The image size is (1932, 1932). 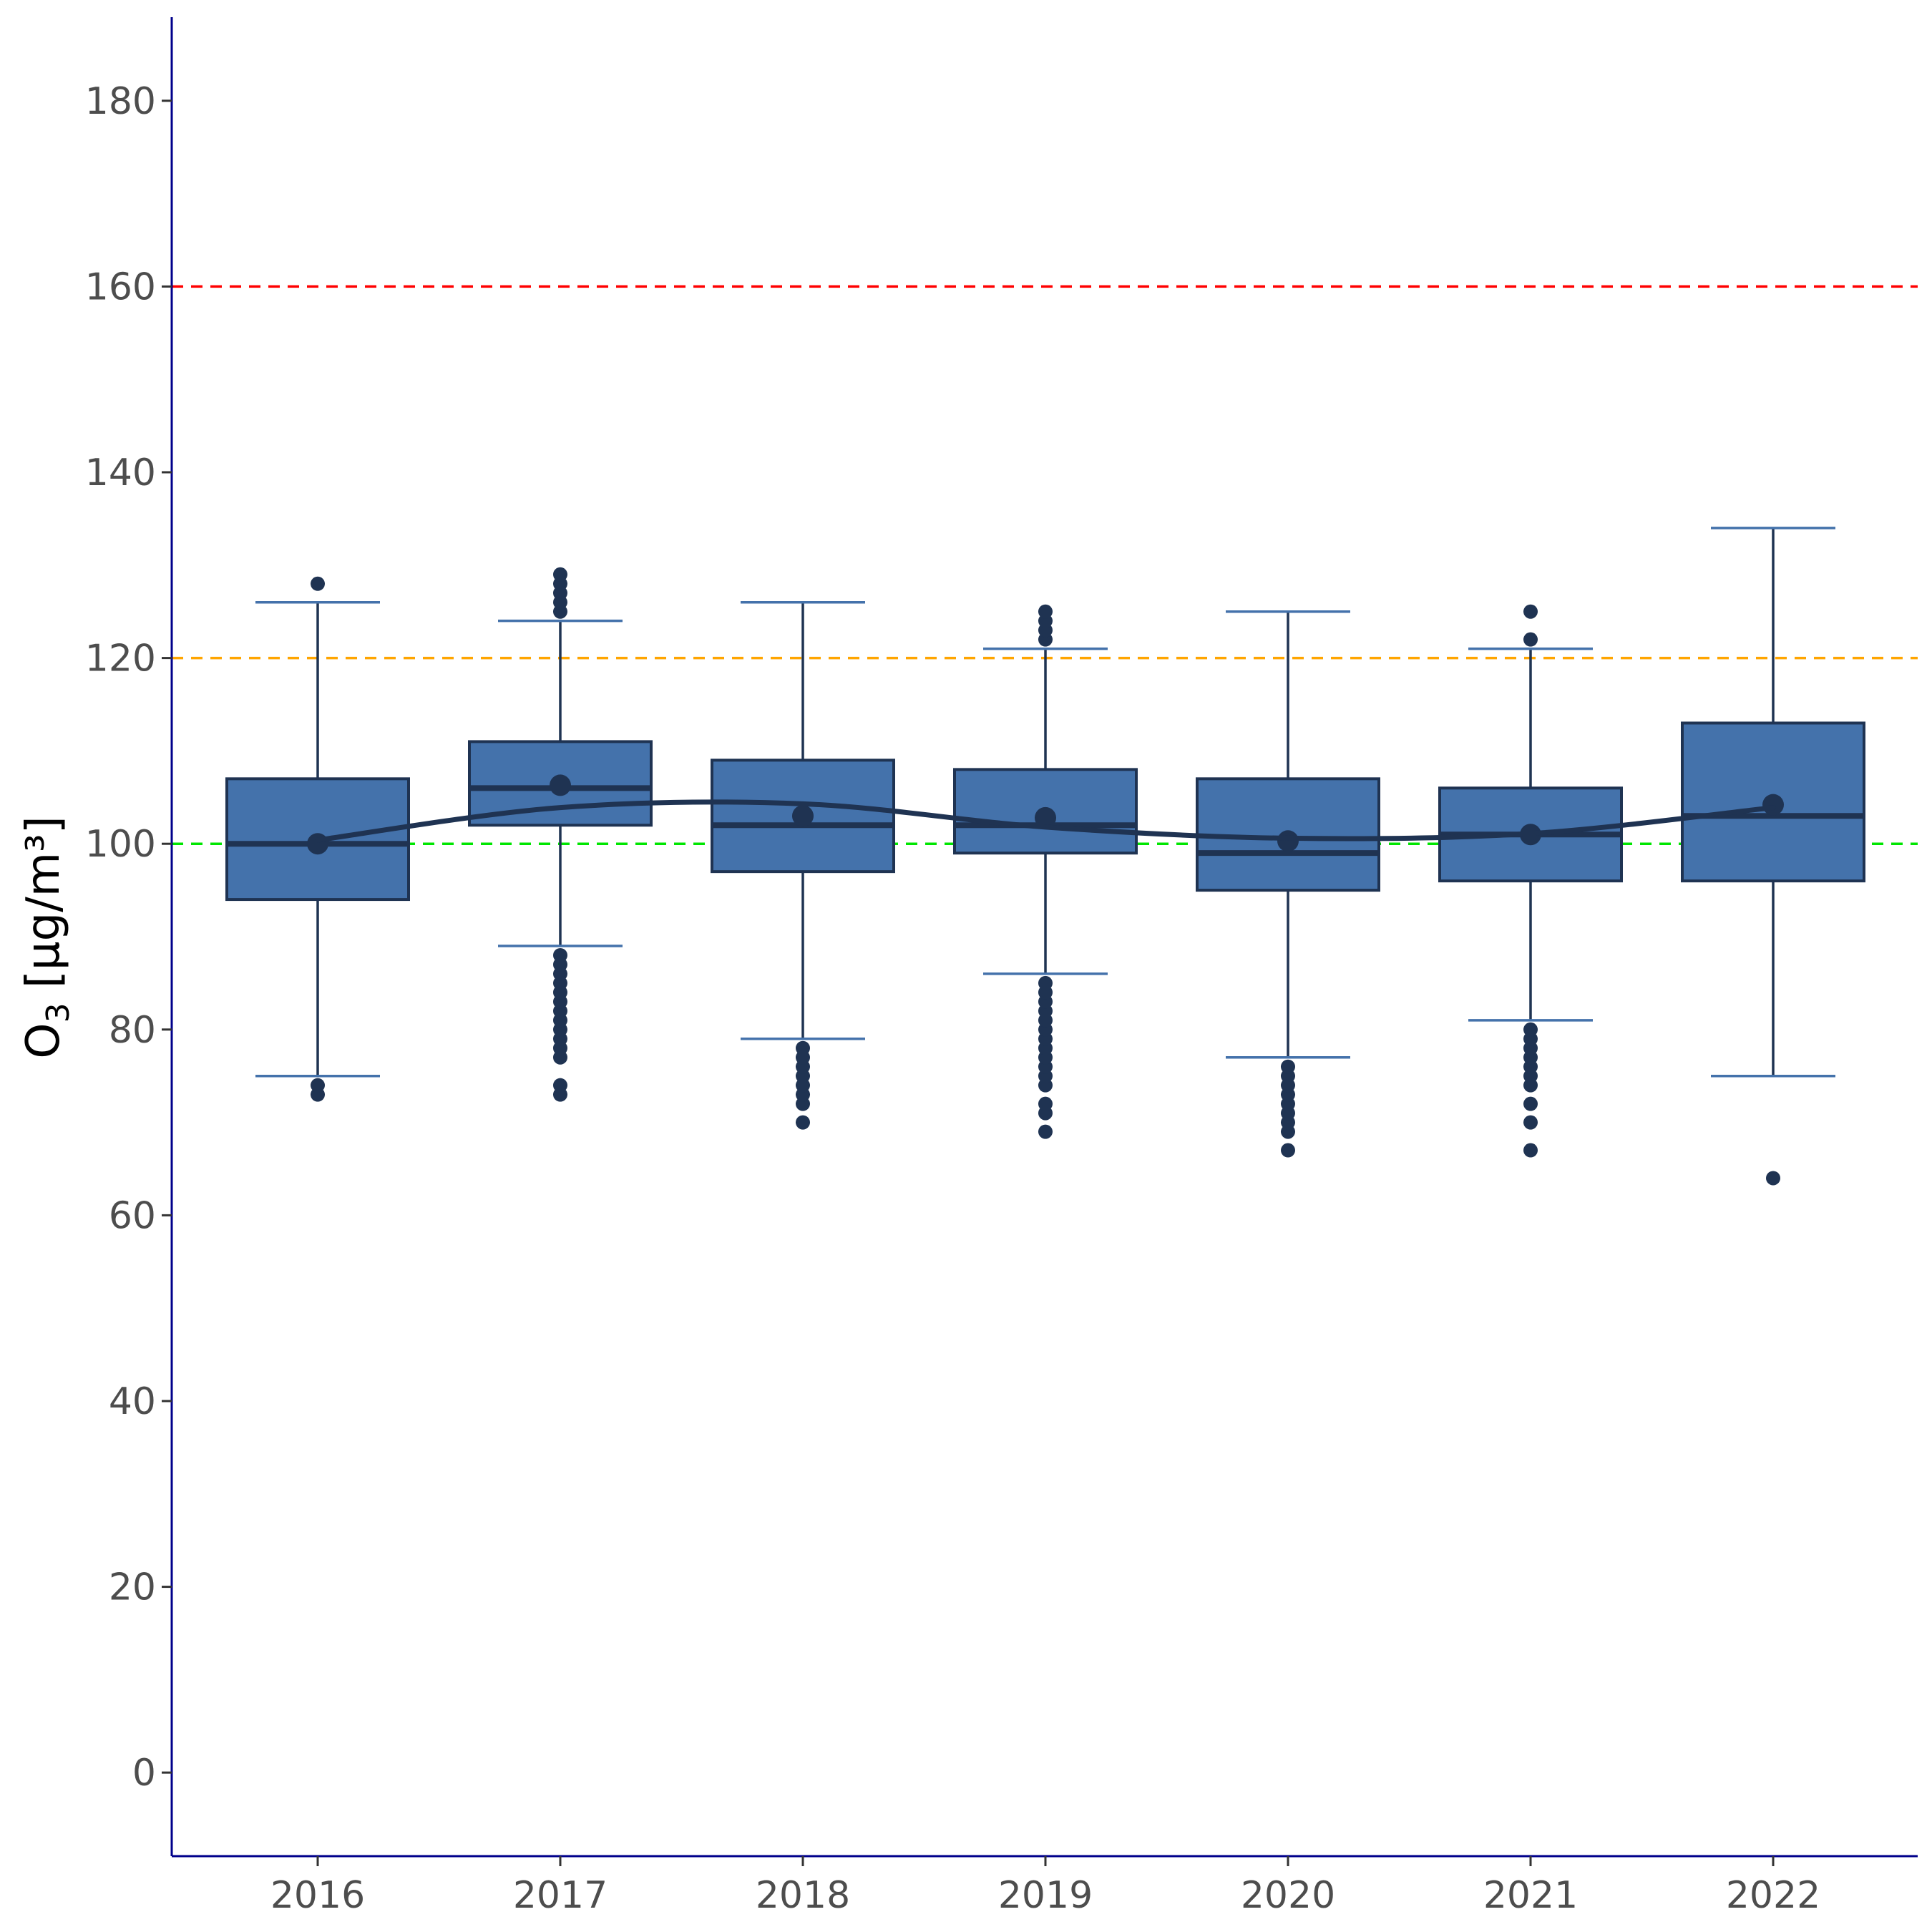 I want to click on box-2020, so click(x=1288, y=884).